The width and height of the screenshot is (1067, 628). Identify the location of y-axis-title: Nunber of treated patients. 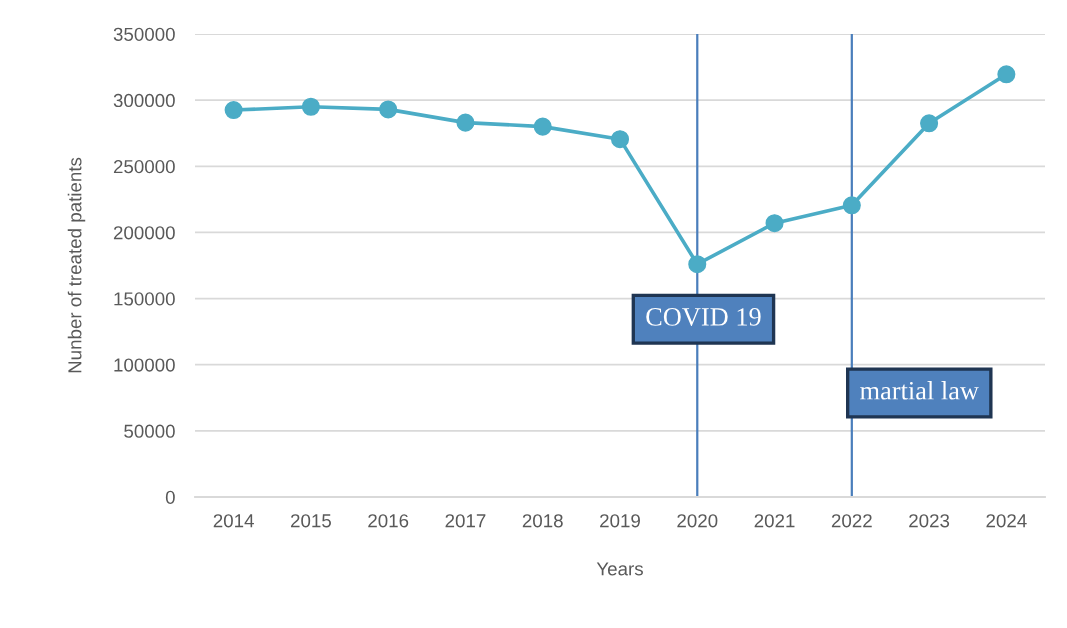
(76, 265).